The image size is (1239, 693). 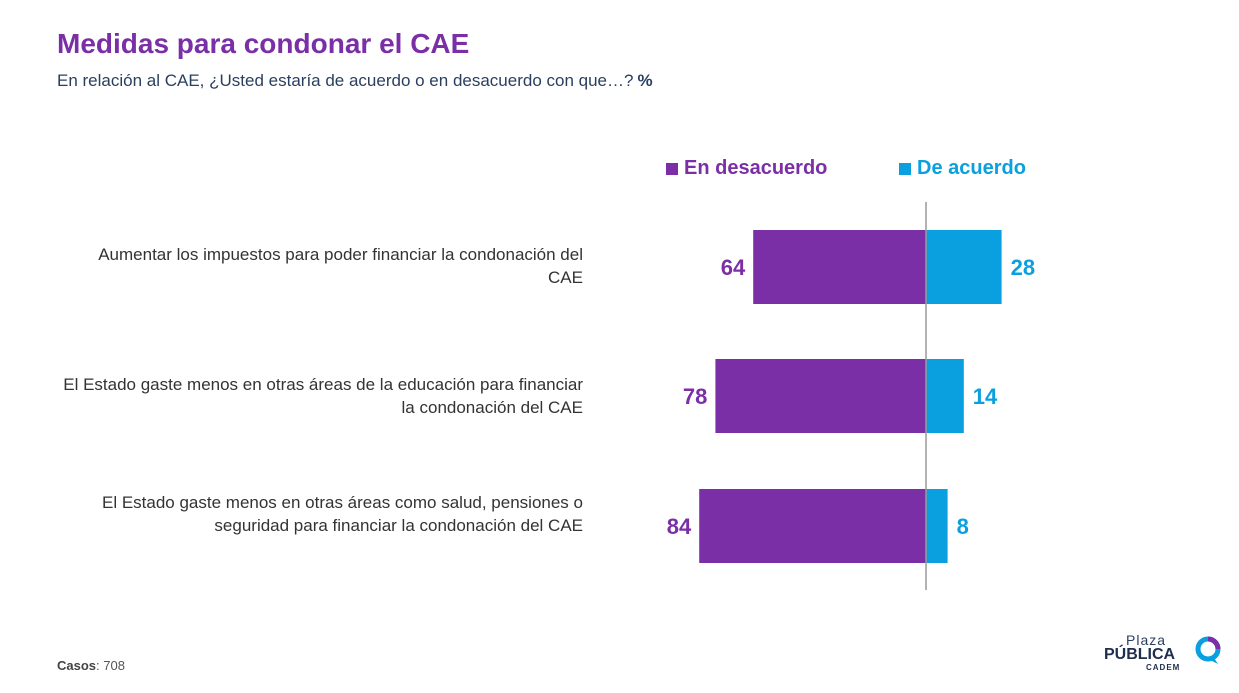 What do you see at coordinates (263, 43) in the screenshot?
I see `chart-title: Medidas para condonar el CAE` at bounding box center [263, 43].